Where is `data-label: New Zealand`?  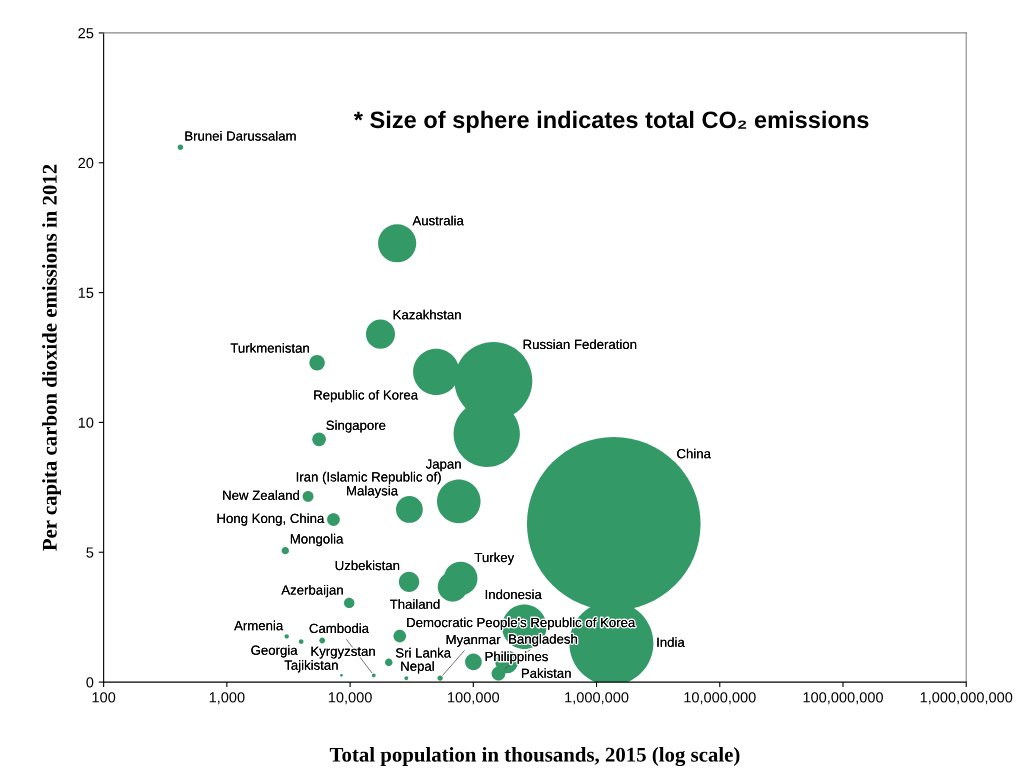 data-label: New Zealand is located at coordinates (261, 495).